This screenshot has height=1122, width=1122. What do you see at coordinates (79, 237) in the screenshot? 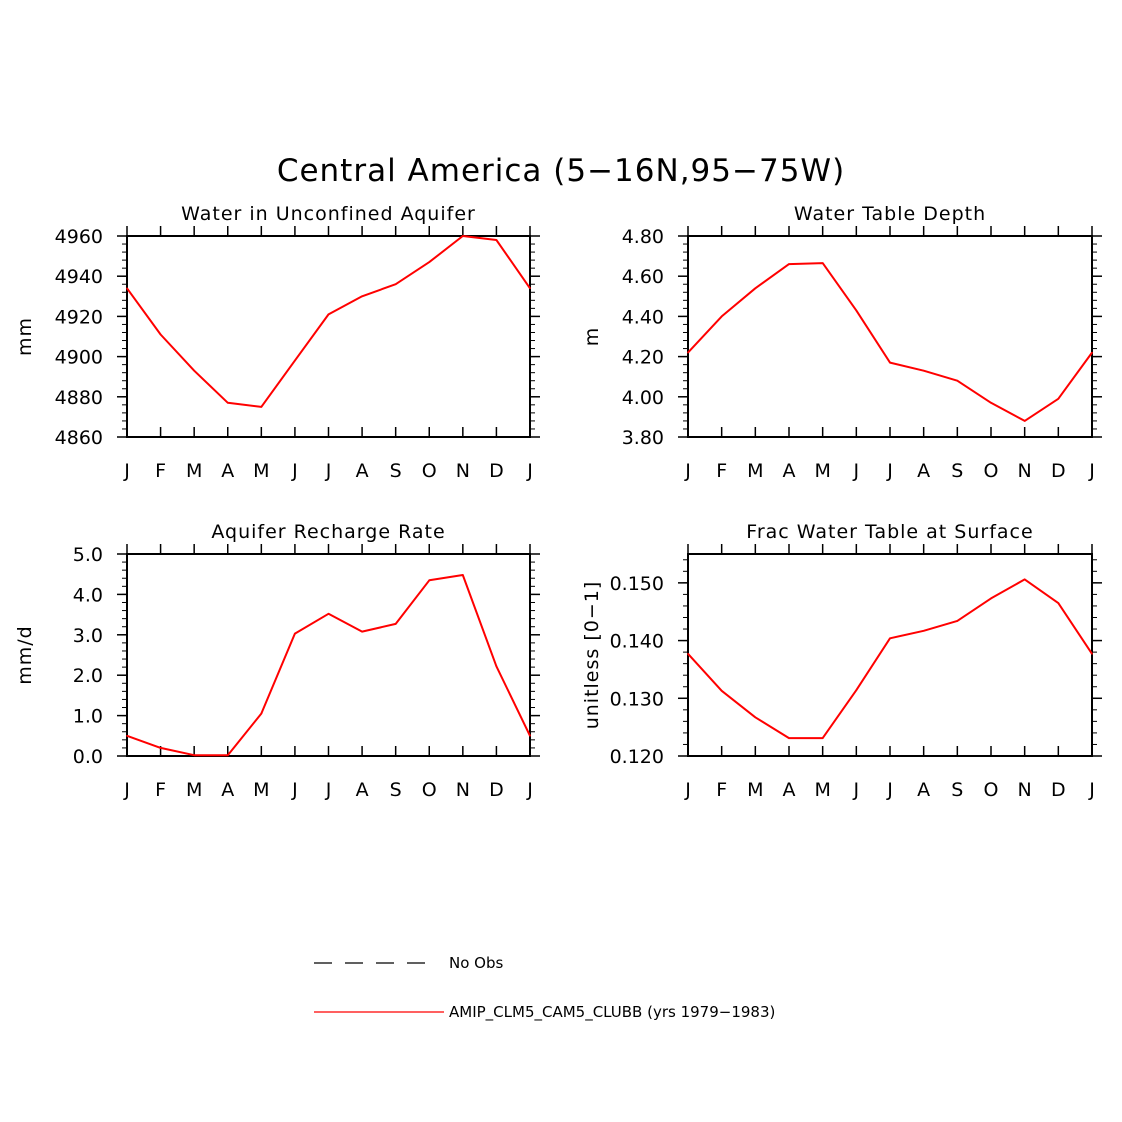
I see `y-tick-label: 4960` at bounding box center [79, 237].